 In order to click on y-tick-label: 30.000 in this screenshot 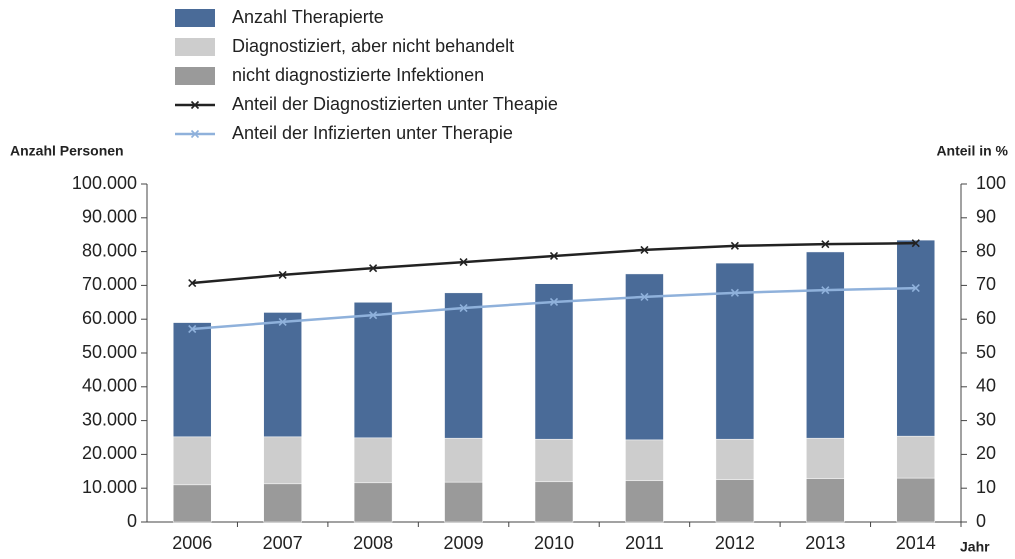, I will do `click(109, 419)`.